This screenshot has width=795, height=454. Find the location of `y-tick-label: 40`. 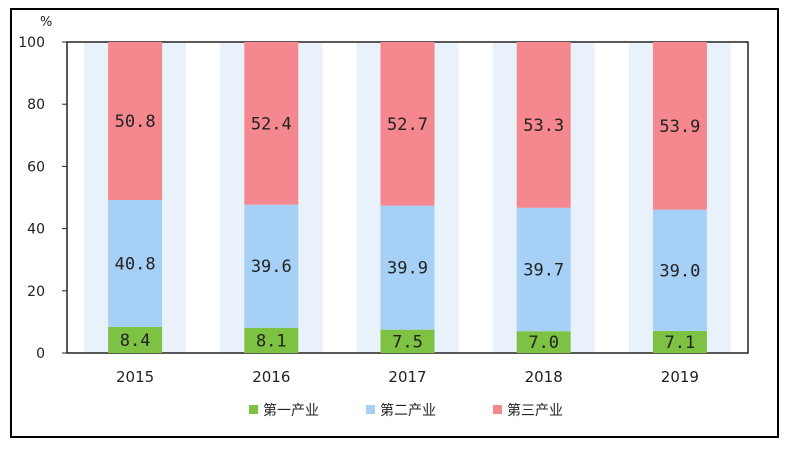

y-tick-label: 40 is located at coordinates (36, 230).